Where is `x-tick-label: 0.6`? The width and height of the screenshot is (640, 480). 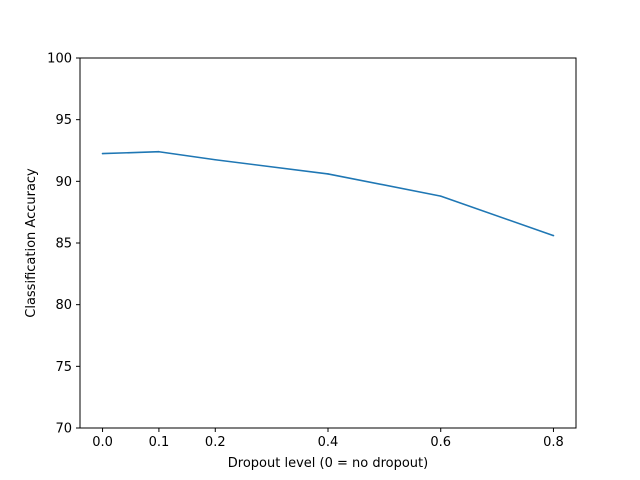
x-tick-label: 0.6 is located at coordinates (440, 442).